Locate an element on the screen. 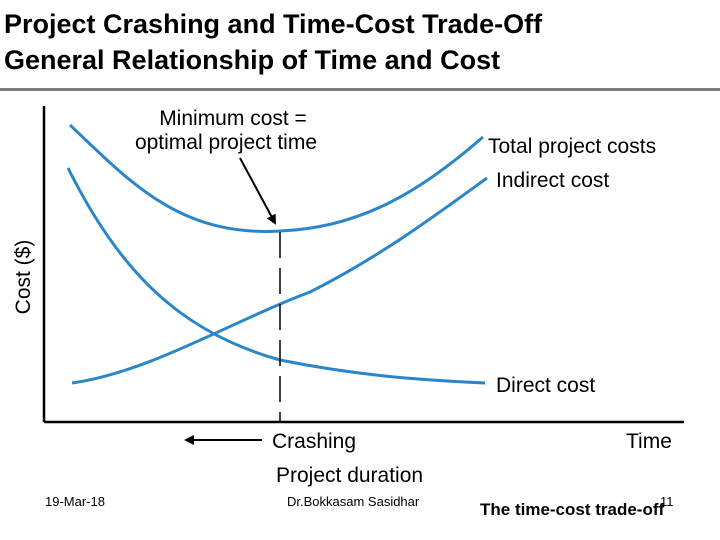 The image size is (720, 540). total-cost-label: Total project costs is located at coordinates (572, 146).